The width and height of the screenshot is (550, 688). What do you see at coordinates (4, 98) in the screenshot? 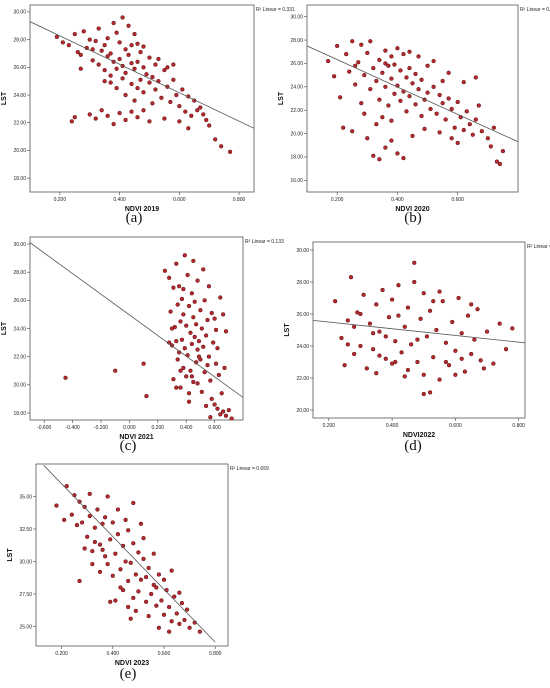
I see `y-axis-title: LST` at bounding box center [4, 98].